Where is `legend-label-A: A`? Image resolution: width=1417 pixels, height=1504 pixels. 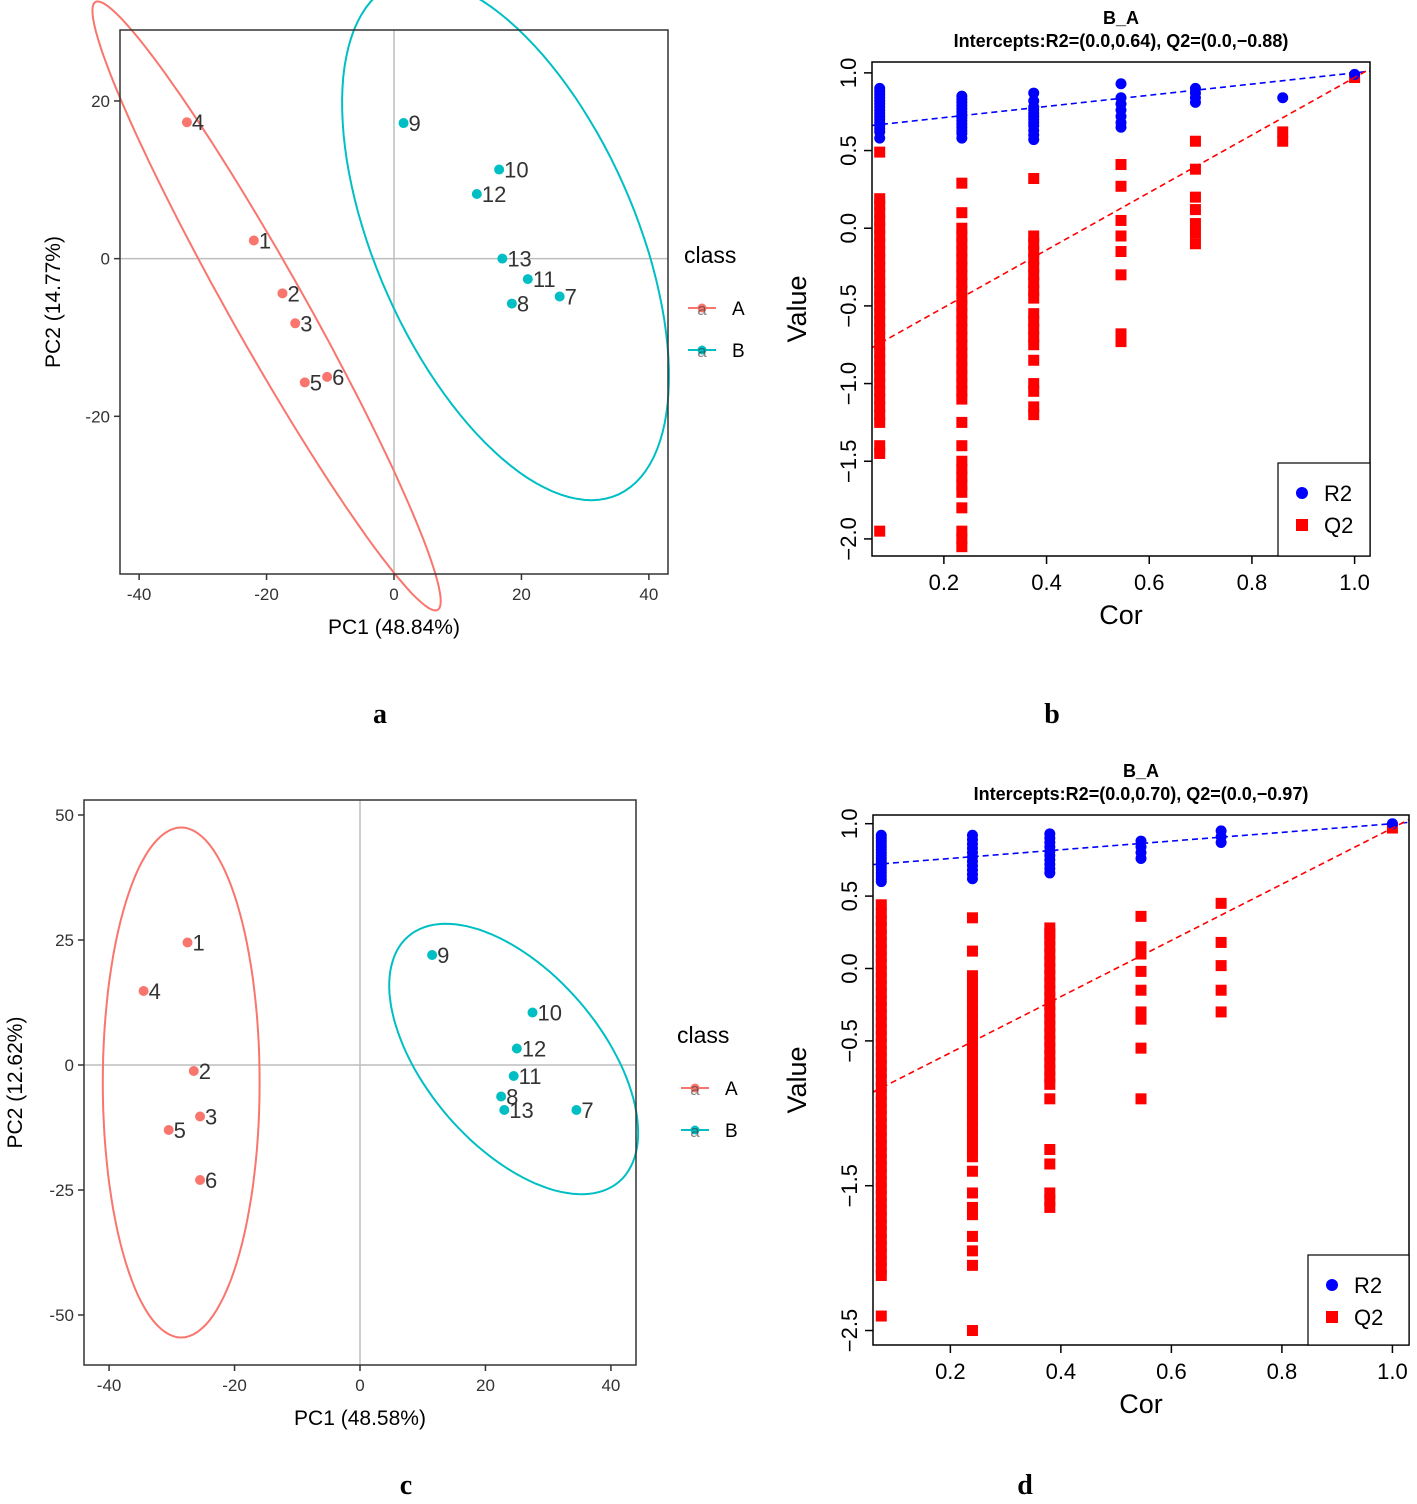
legend-label-A: A is located at coordinates (731, 1089).